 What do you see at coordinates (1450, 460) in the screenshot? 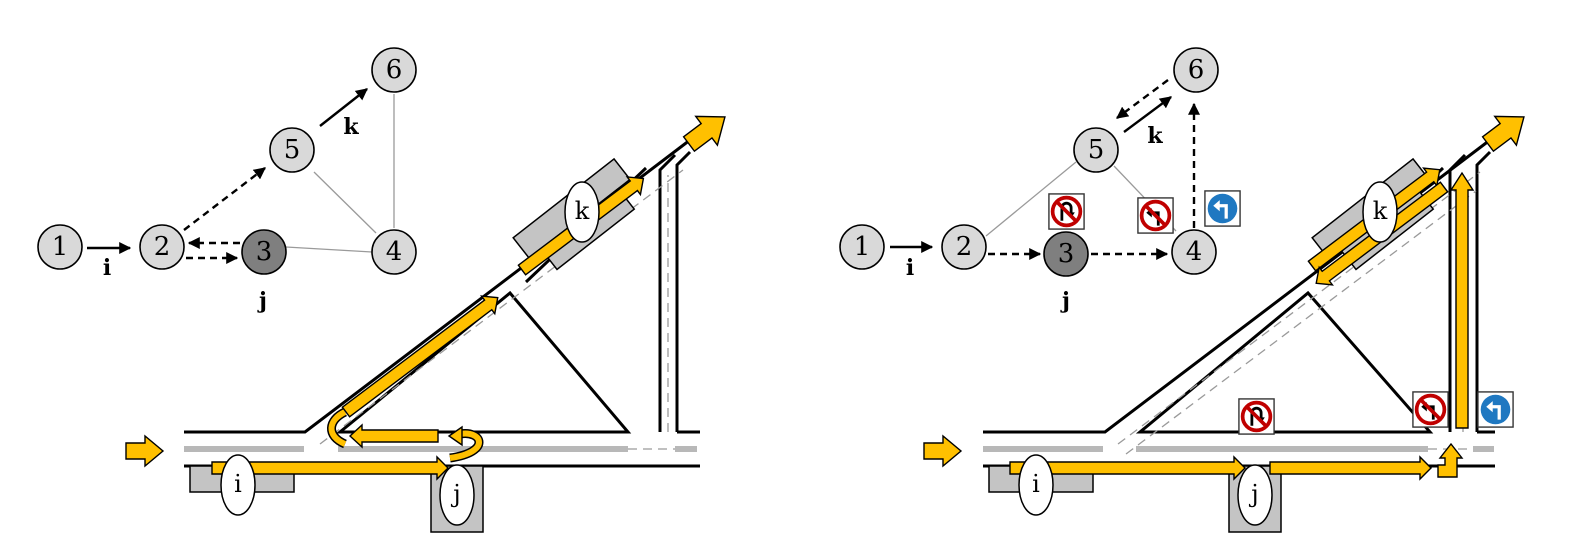
I see `left-turn-flow` at bounding box center [1450, 460].